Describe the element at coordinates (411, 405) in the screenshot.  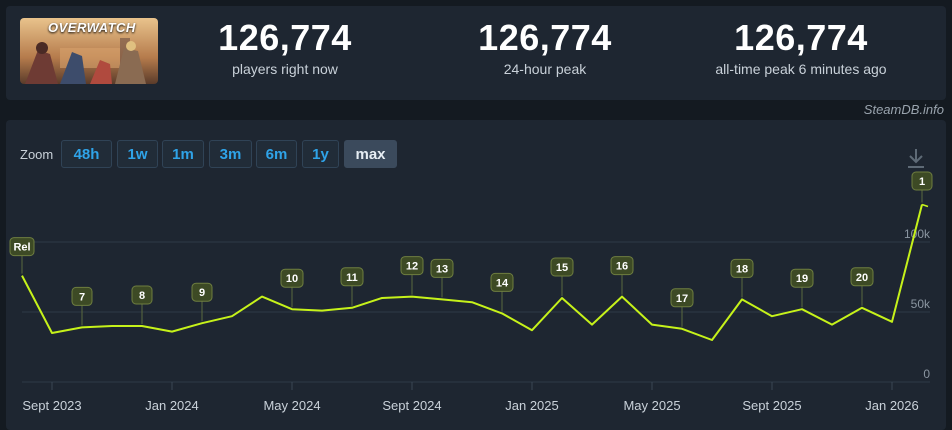
I see `x-tick-label: Sept 2024` at that location.